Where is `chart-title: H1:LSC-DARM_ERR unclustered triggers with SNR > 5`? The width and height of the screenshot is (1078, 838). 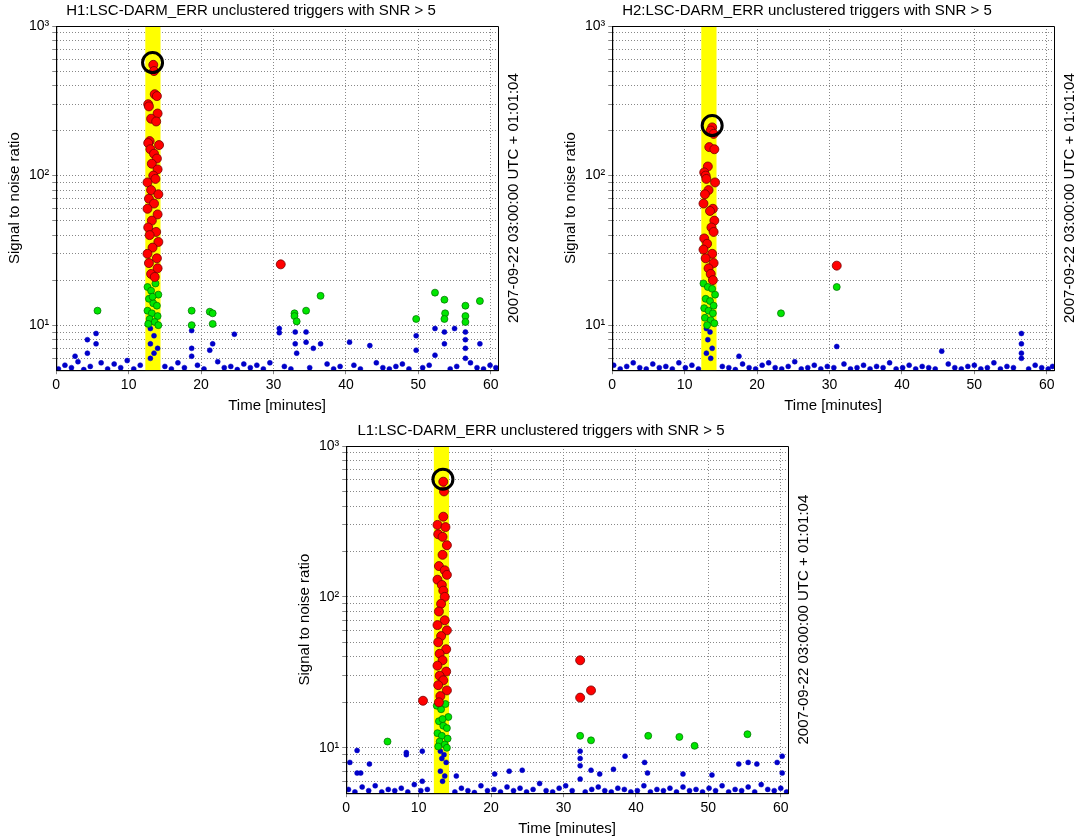
chart-title: H1:LSC-DARM_ERR unclustered triggers with SNR > 5 is located at coordinates (251, 10).